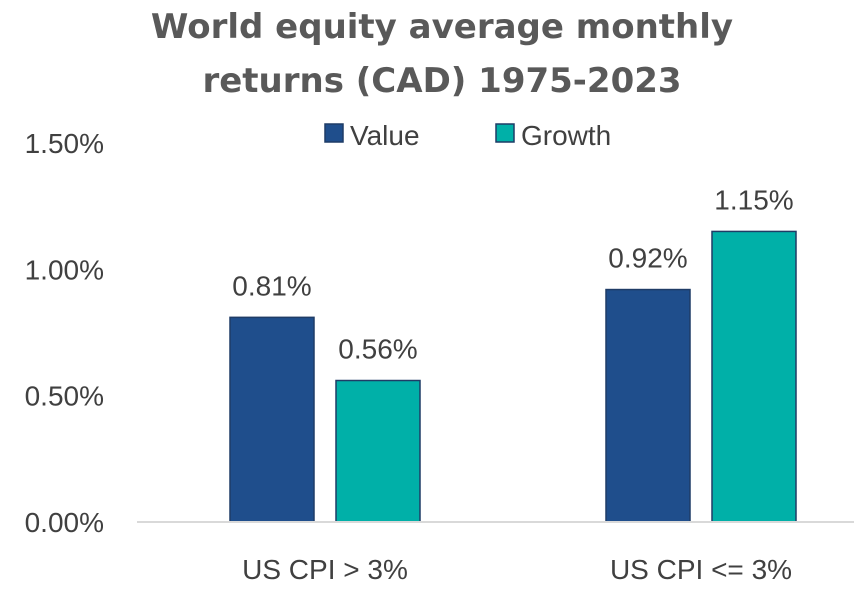 This screenshot has height=602, width=854. What do you see at coordinates (334, 133) in the screenshot?
I see `legend-swatch-value` at bounding box center [334, 133].